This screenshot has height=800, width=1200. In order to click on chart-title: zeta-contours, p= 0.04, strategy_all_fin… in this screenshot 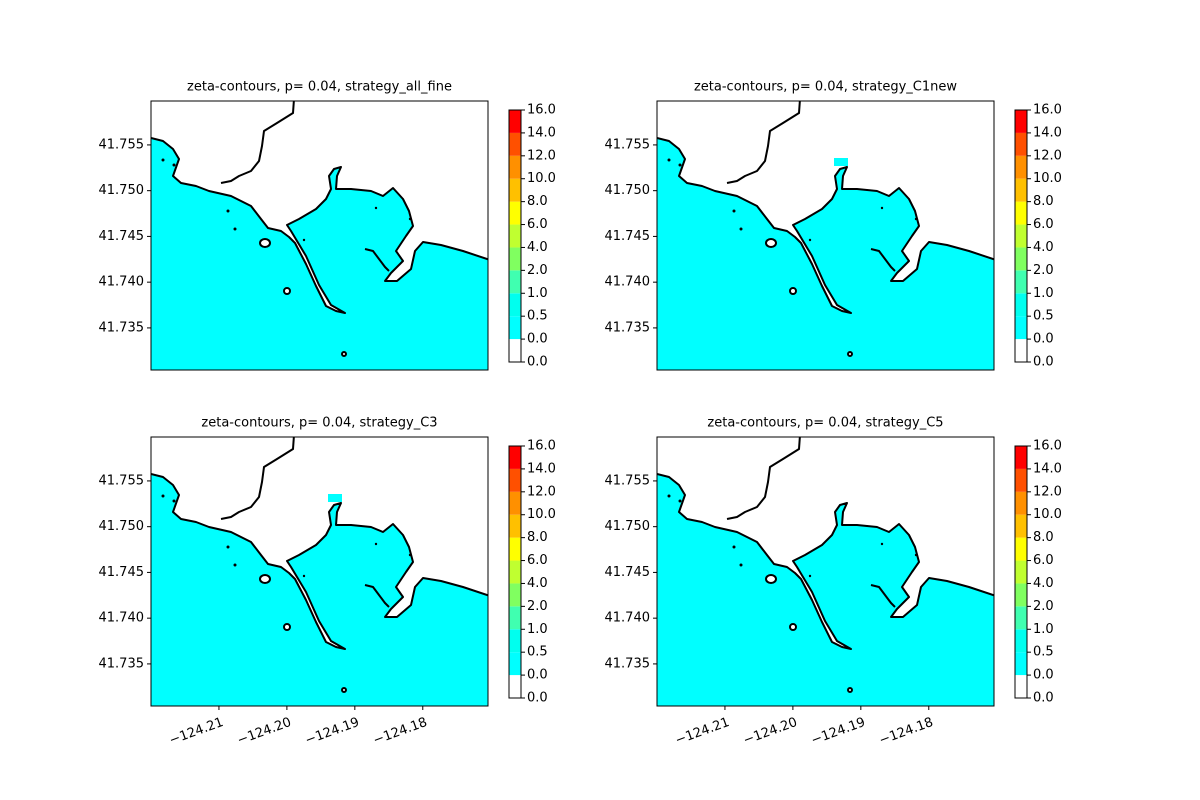, I will do `click(319, 87)`.